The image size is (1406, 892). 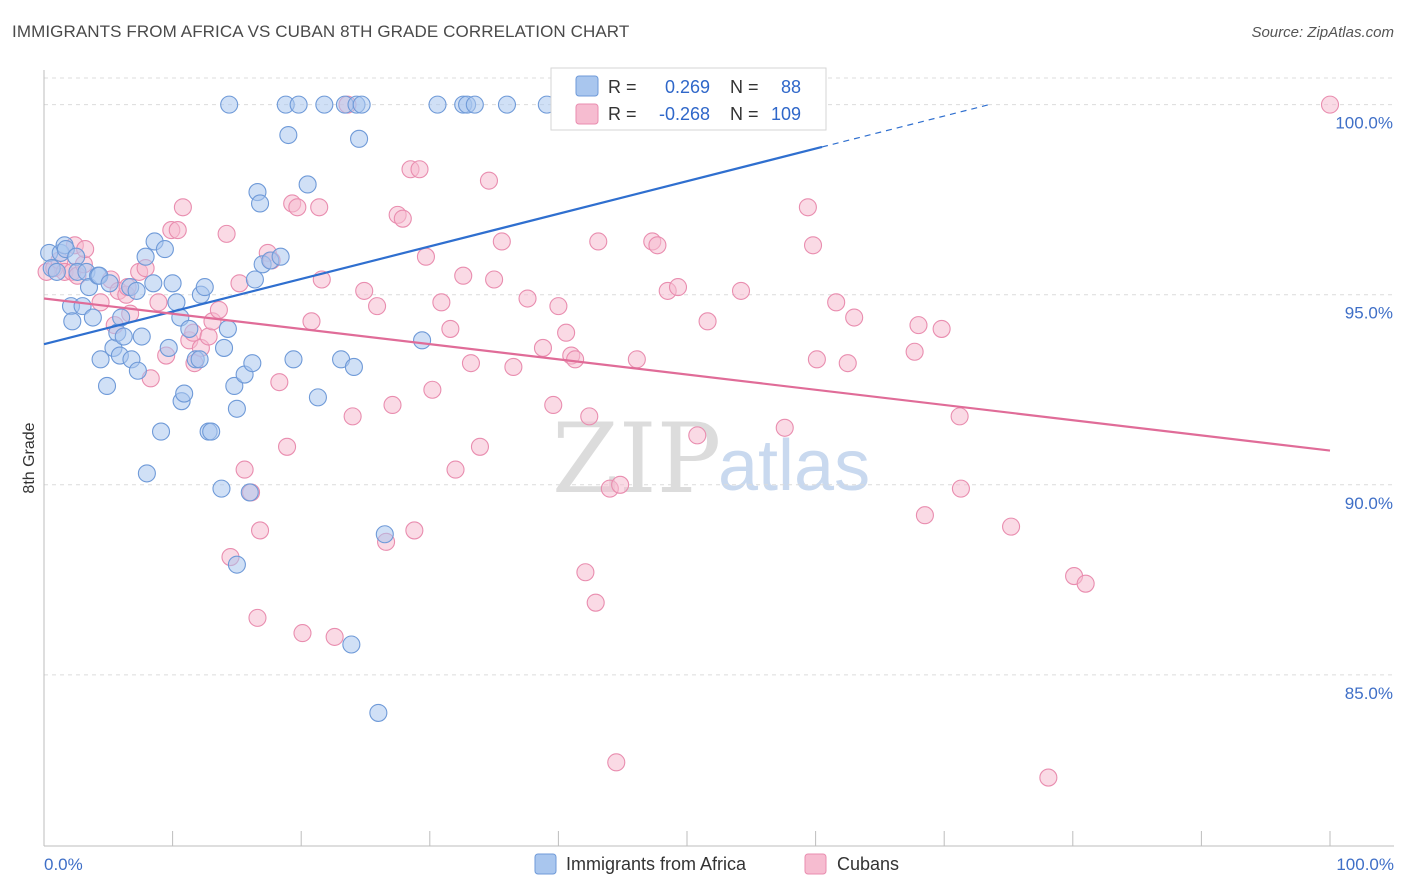 What do you see at coordinates (656, 864) in the screenshot?
I see `legend-africa-label: Immigrants from Africa` at bounding box center [656, 864].